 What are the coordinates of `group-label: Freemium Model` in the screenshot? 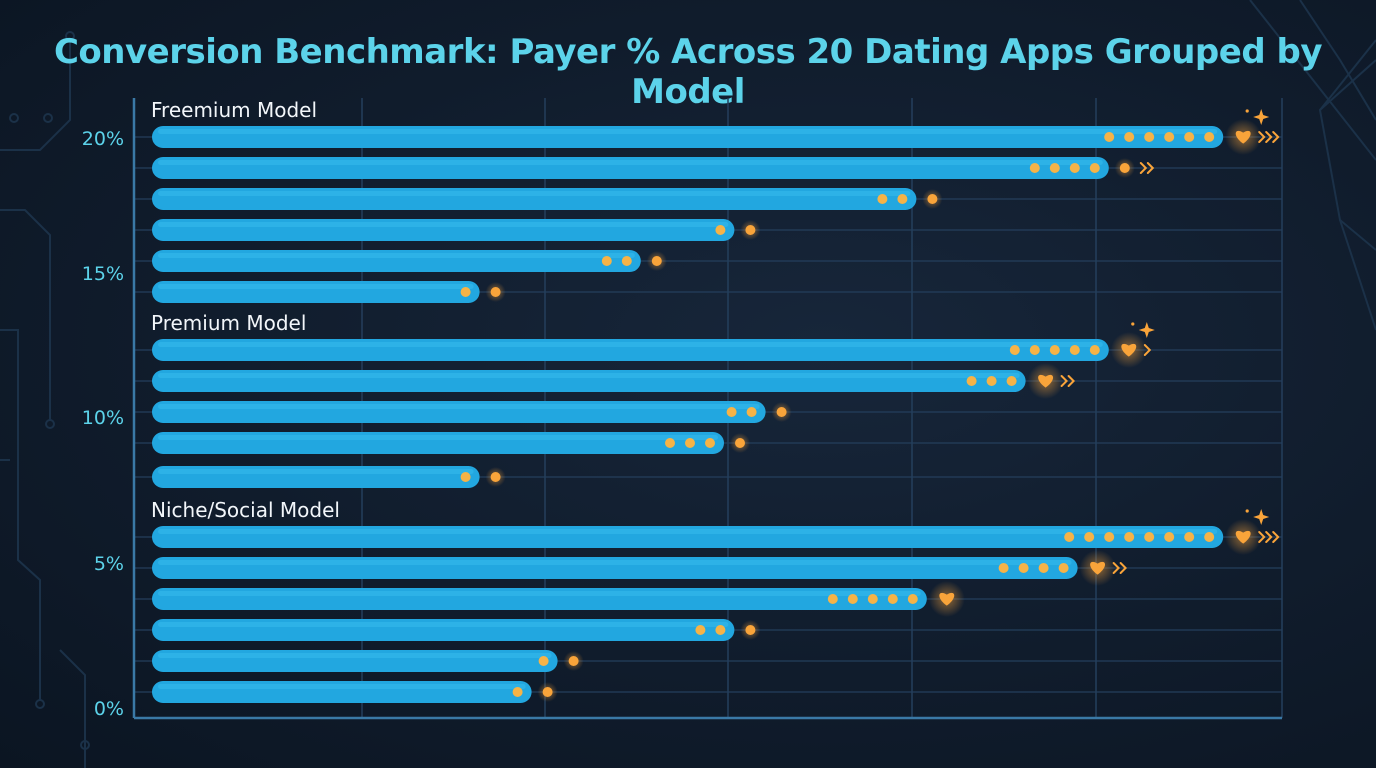 It's located at (234, 110).